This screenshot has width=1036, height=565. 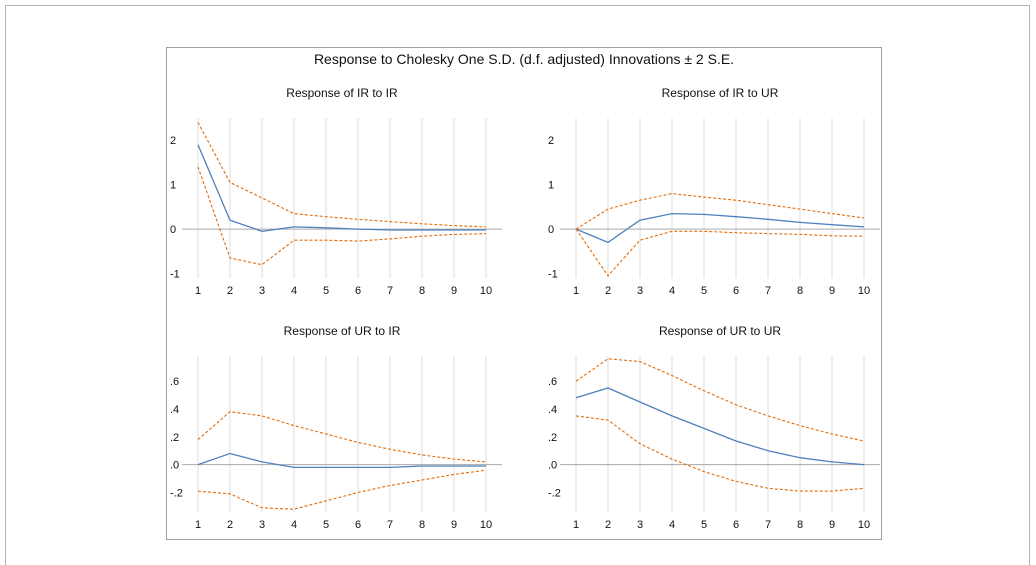 I want to click on panel-2: Response of IR to UR -1 0 1 2 1 2 3 4 5 6 7 8 9 10, so click(x=714, y=191).